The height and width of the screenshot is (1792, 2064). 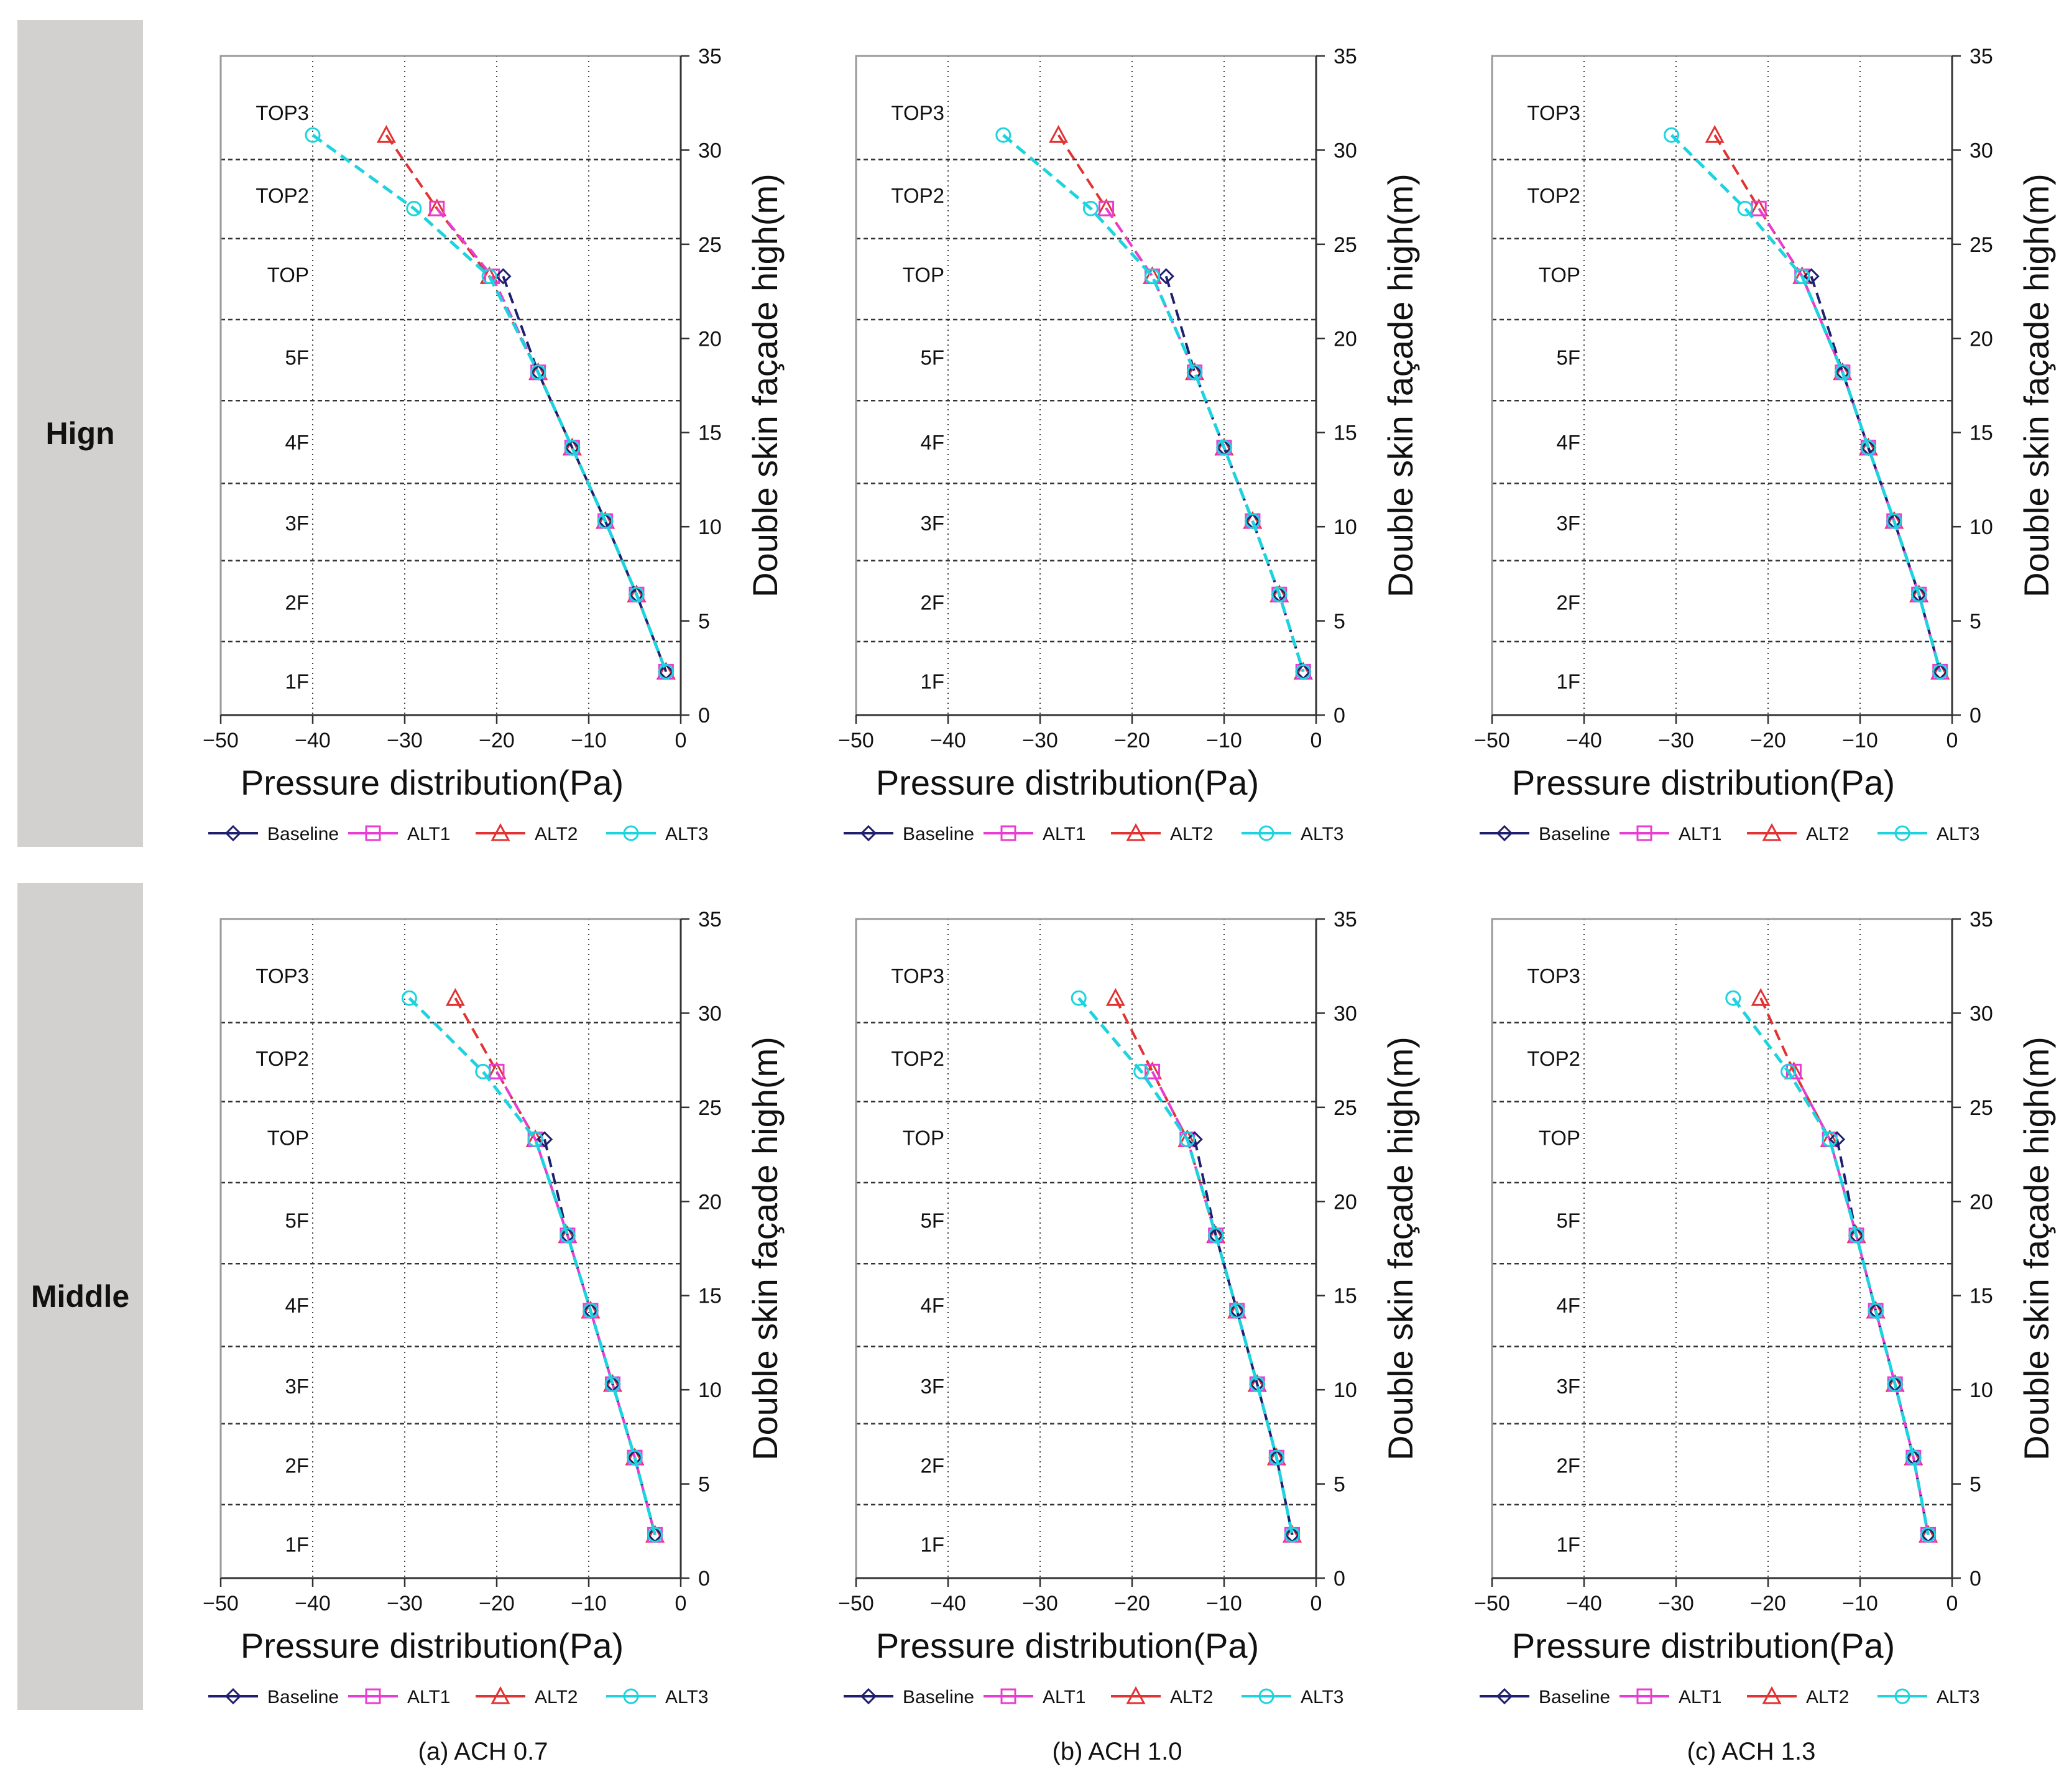 What do you see at coordinates (1064, 1697) in the screenshot?
I see `legend-label: ALT1` at bounding box center [1064, 1697].